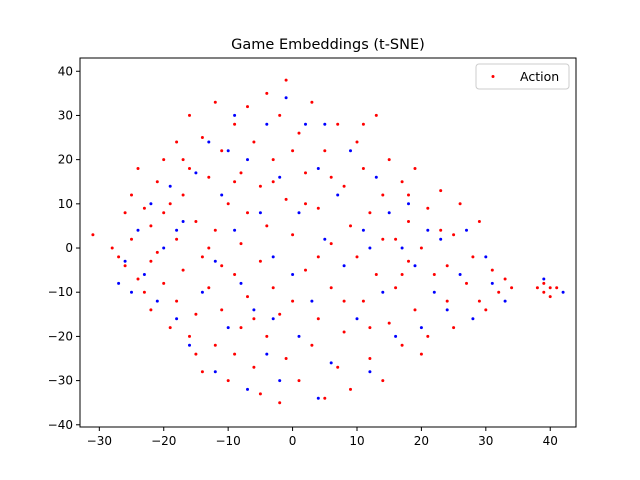 The width and height of the screenshot is (640, 480). Describe the element at coordinates (60, 425) in the screenshot. I see `y-tick-label: −40` at that location.